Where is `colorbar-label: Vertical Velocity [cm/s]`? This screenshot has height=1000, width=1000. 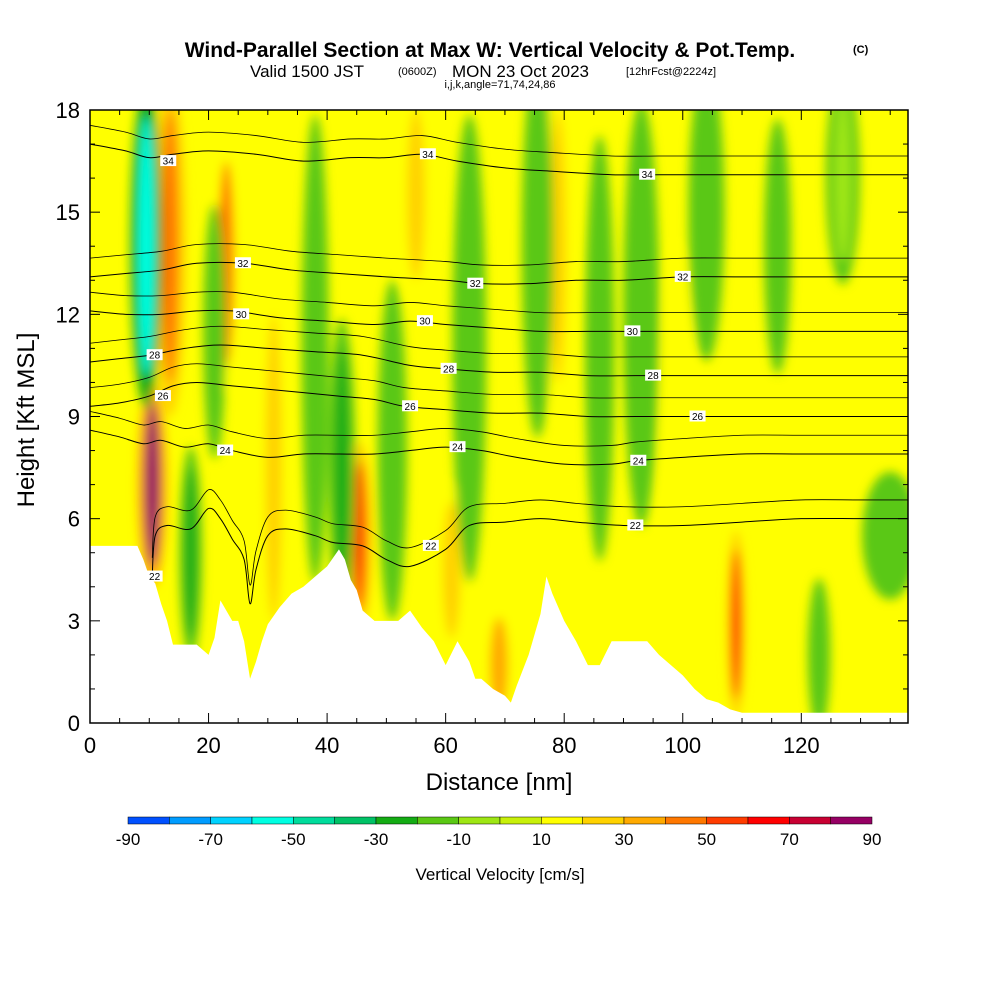 colorbar-label: Vertical Velocity [cm/s] is located at coordinates (499, 874).